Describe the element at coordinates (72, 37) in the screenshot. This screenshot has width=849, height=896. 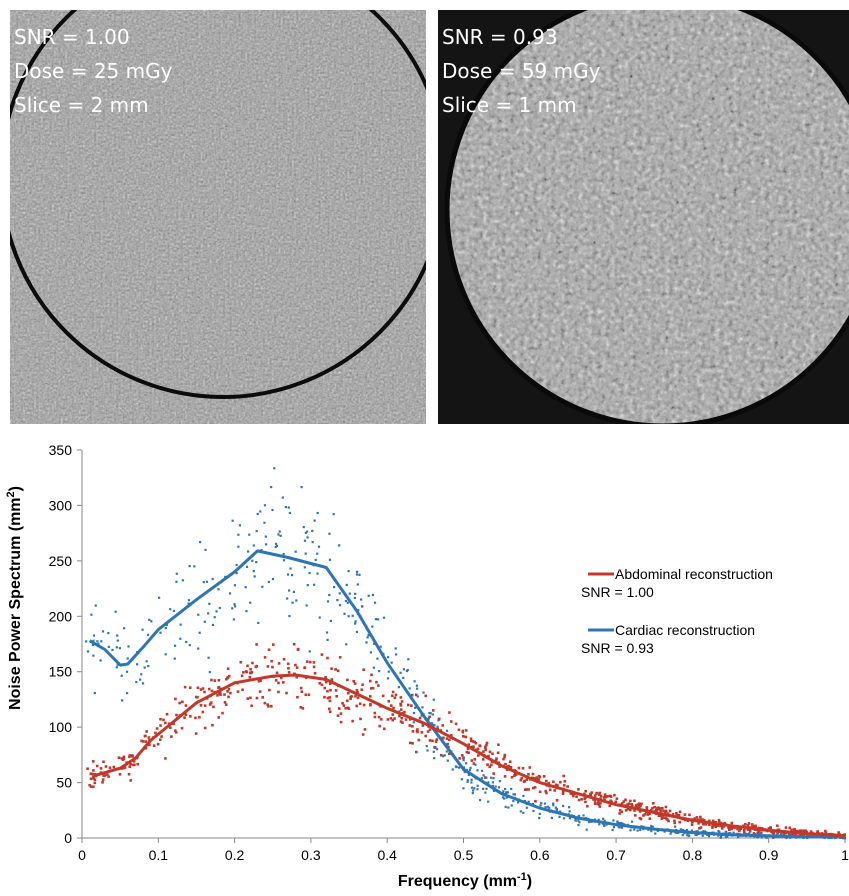
I see `ct-snr-label: SNR = 1.00` at that location.